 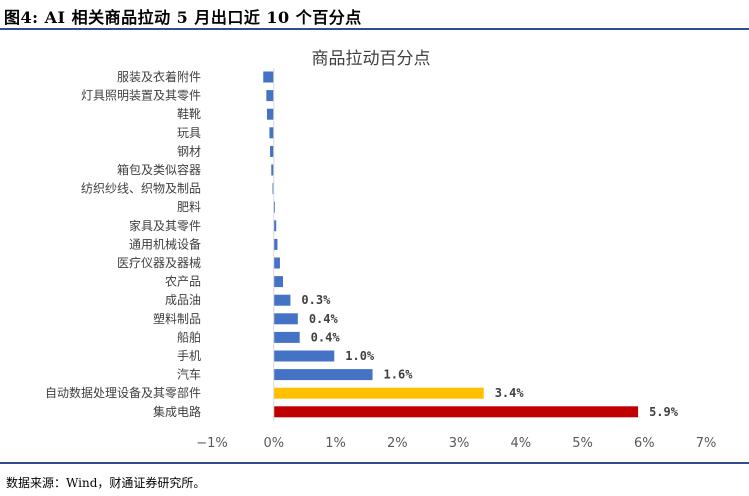 I want to click on category-label: 服装及衣着附件, so click(x=159, y=76).